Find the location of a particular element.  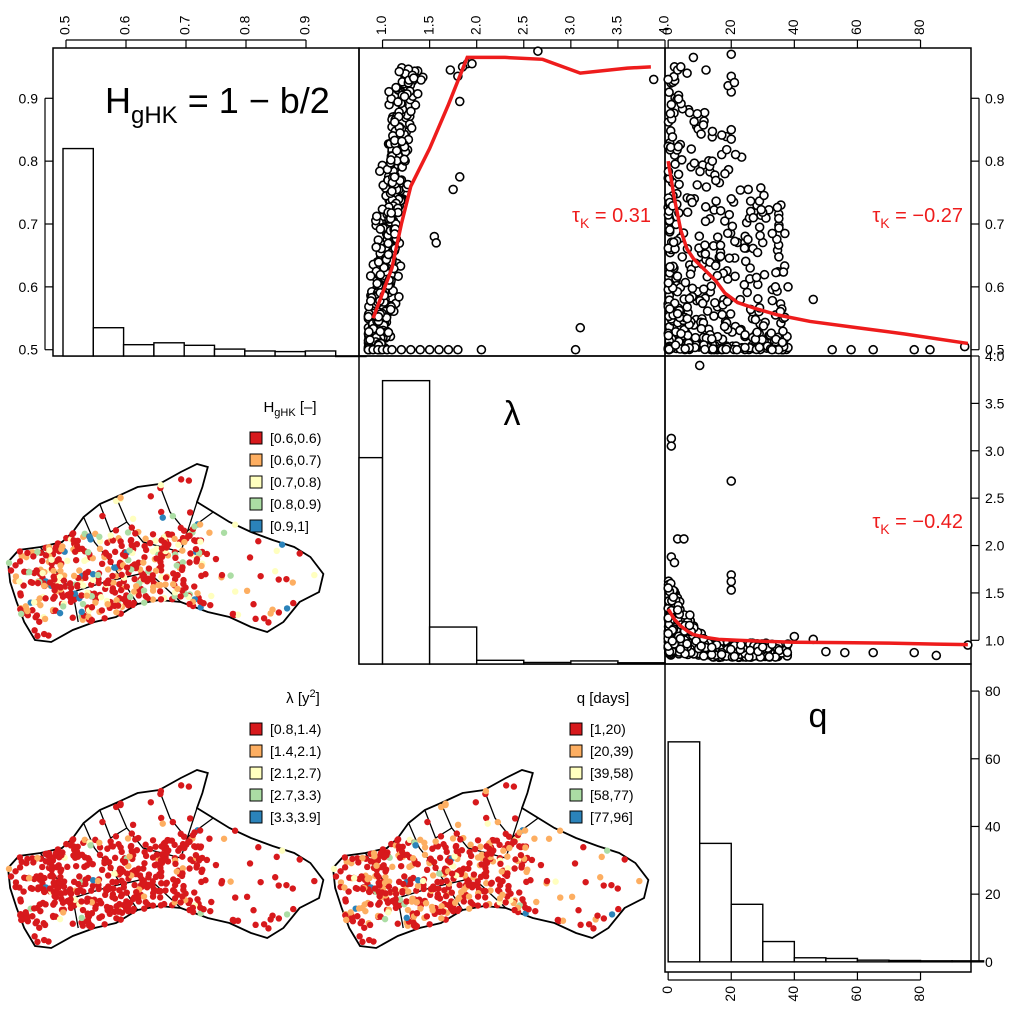

h-left-axis-label: 0.9 is located at coordinates (29, 98).